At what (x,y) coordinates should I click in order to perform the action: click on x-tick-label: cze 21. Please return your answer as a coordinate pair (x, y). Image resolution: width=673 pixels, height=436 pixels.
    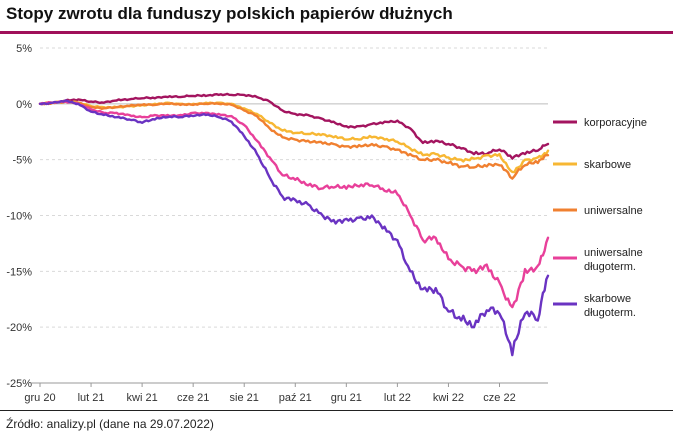
    Looking at the image, I should click on (193, 398).